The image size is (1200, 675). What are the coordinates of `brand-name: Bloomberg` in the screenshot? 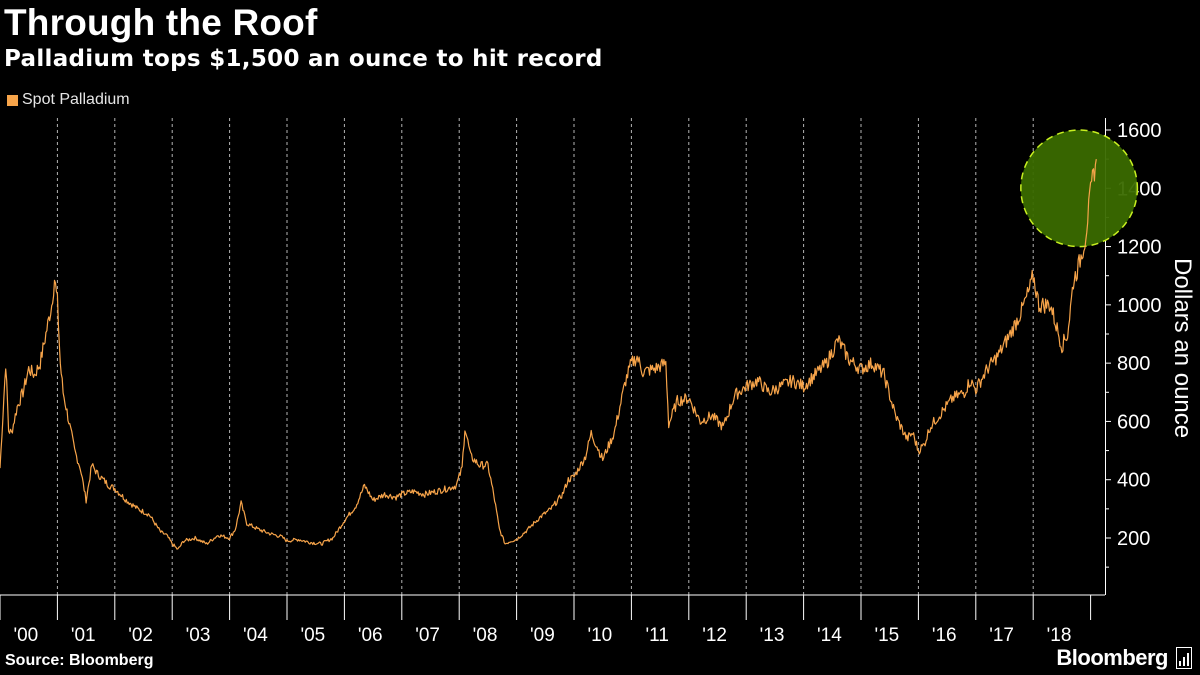 It's located at (1112, 657).